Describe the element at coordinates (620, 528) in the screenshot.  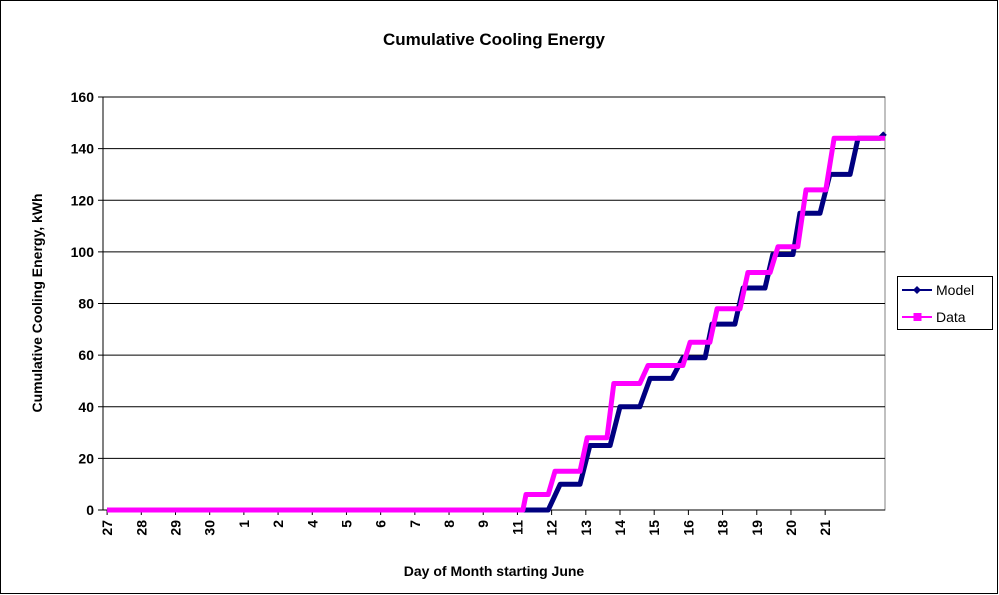
I see `x-tick-label: 14` at that location.